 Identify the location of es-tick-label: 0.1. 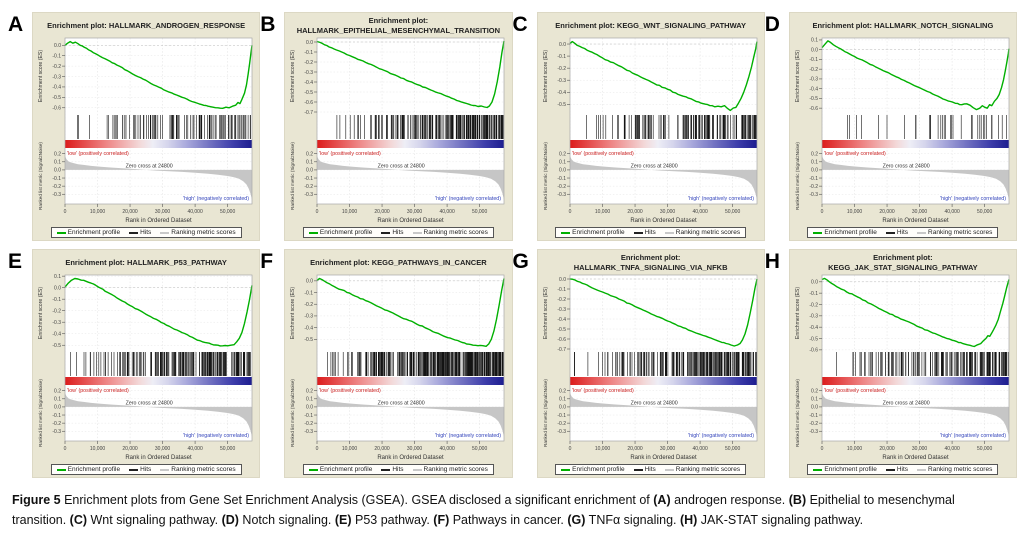
(57, 277).